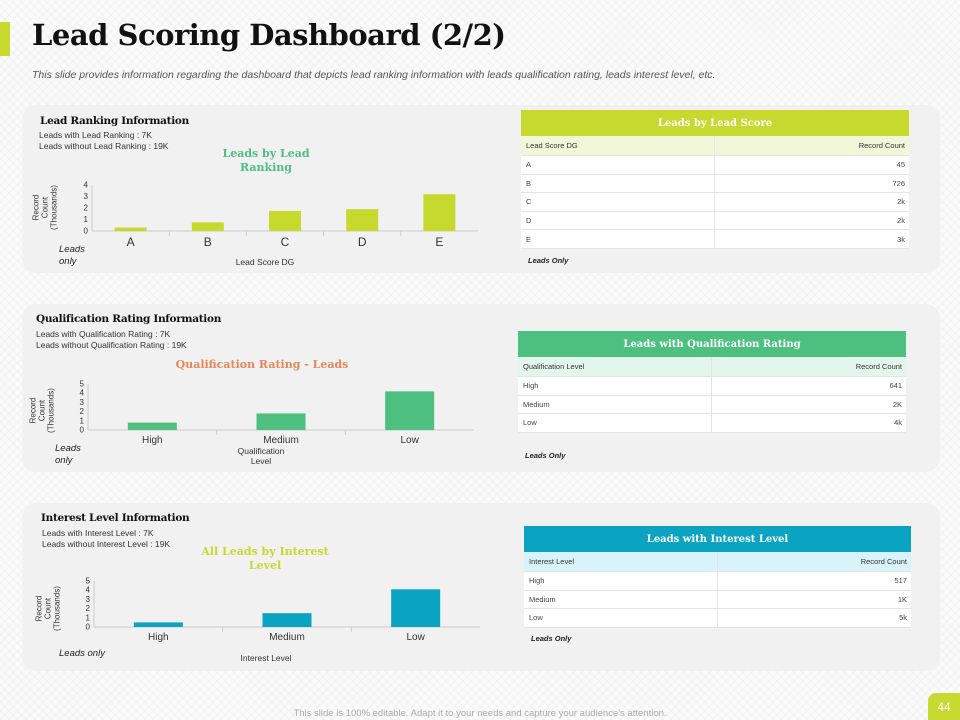 The width and height of the screenshot is (960, 720). I want to click on section-title: Lead Ranking Information, so click(114, 121).